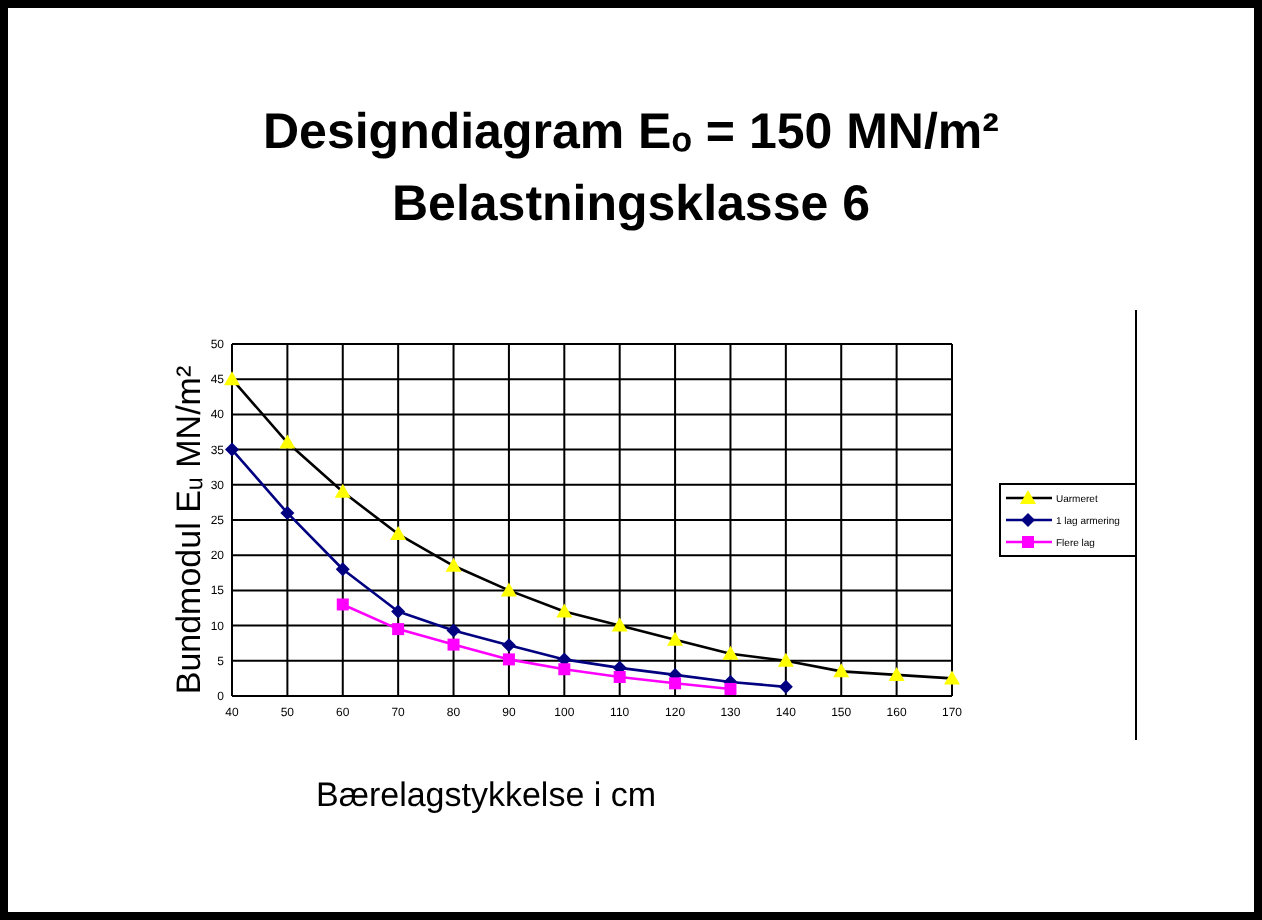  What do you see at coordinates (189, 530) in the screenshot?
I see `y-axis-title: Bundmodul Eᵤ MN/m²` at bounding box center [189, 530].